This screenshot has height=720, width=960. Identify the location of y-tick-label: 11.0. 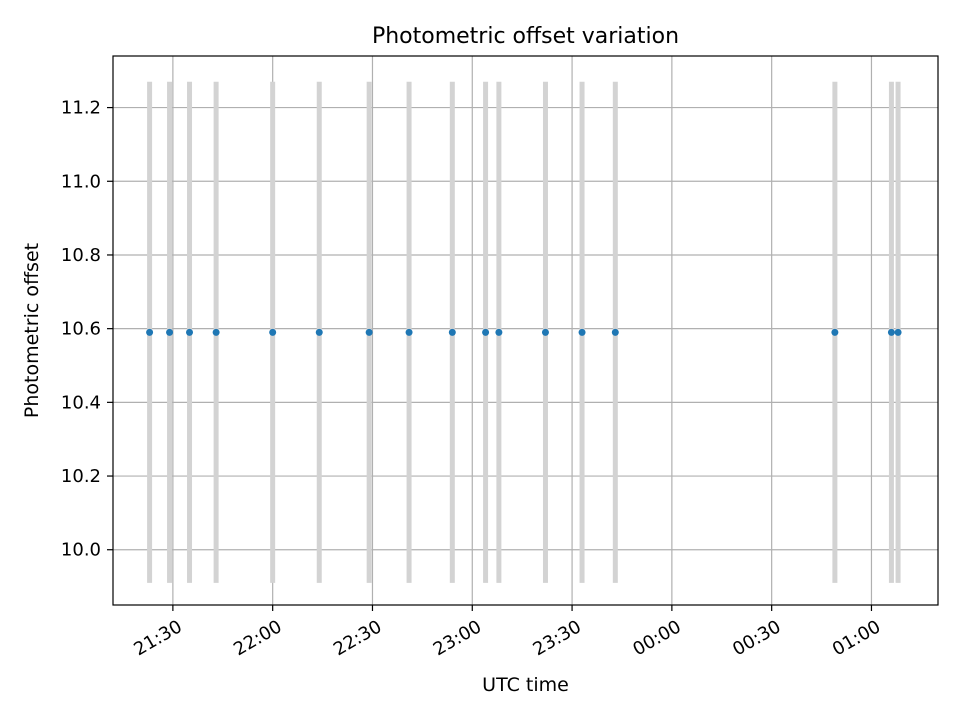
(81, 181).